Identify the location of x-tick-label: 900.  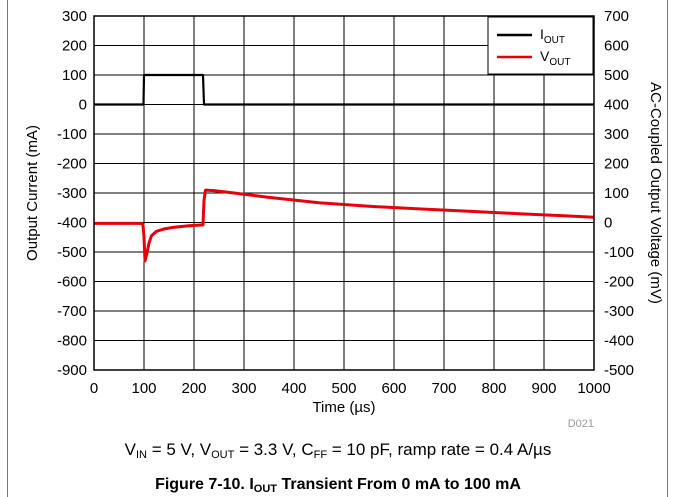
(543, 388).